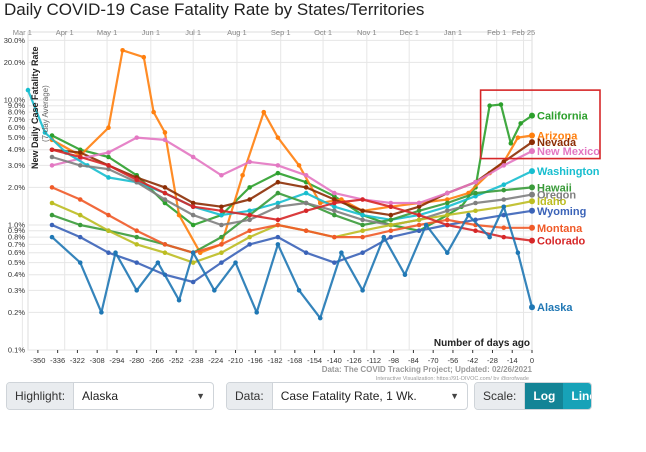 This screenshot has height=452, width=646. Describe the element at coordinates (16, 237) in the screenshot. I see `y-tick-label: 0.8%` at that location.